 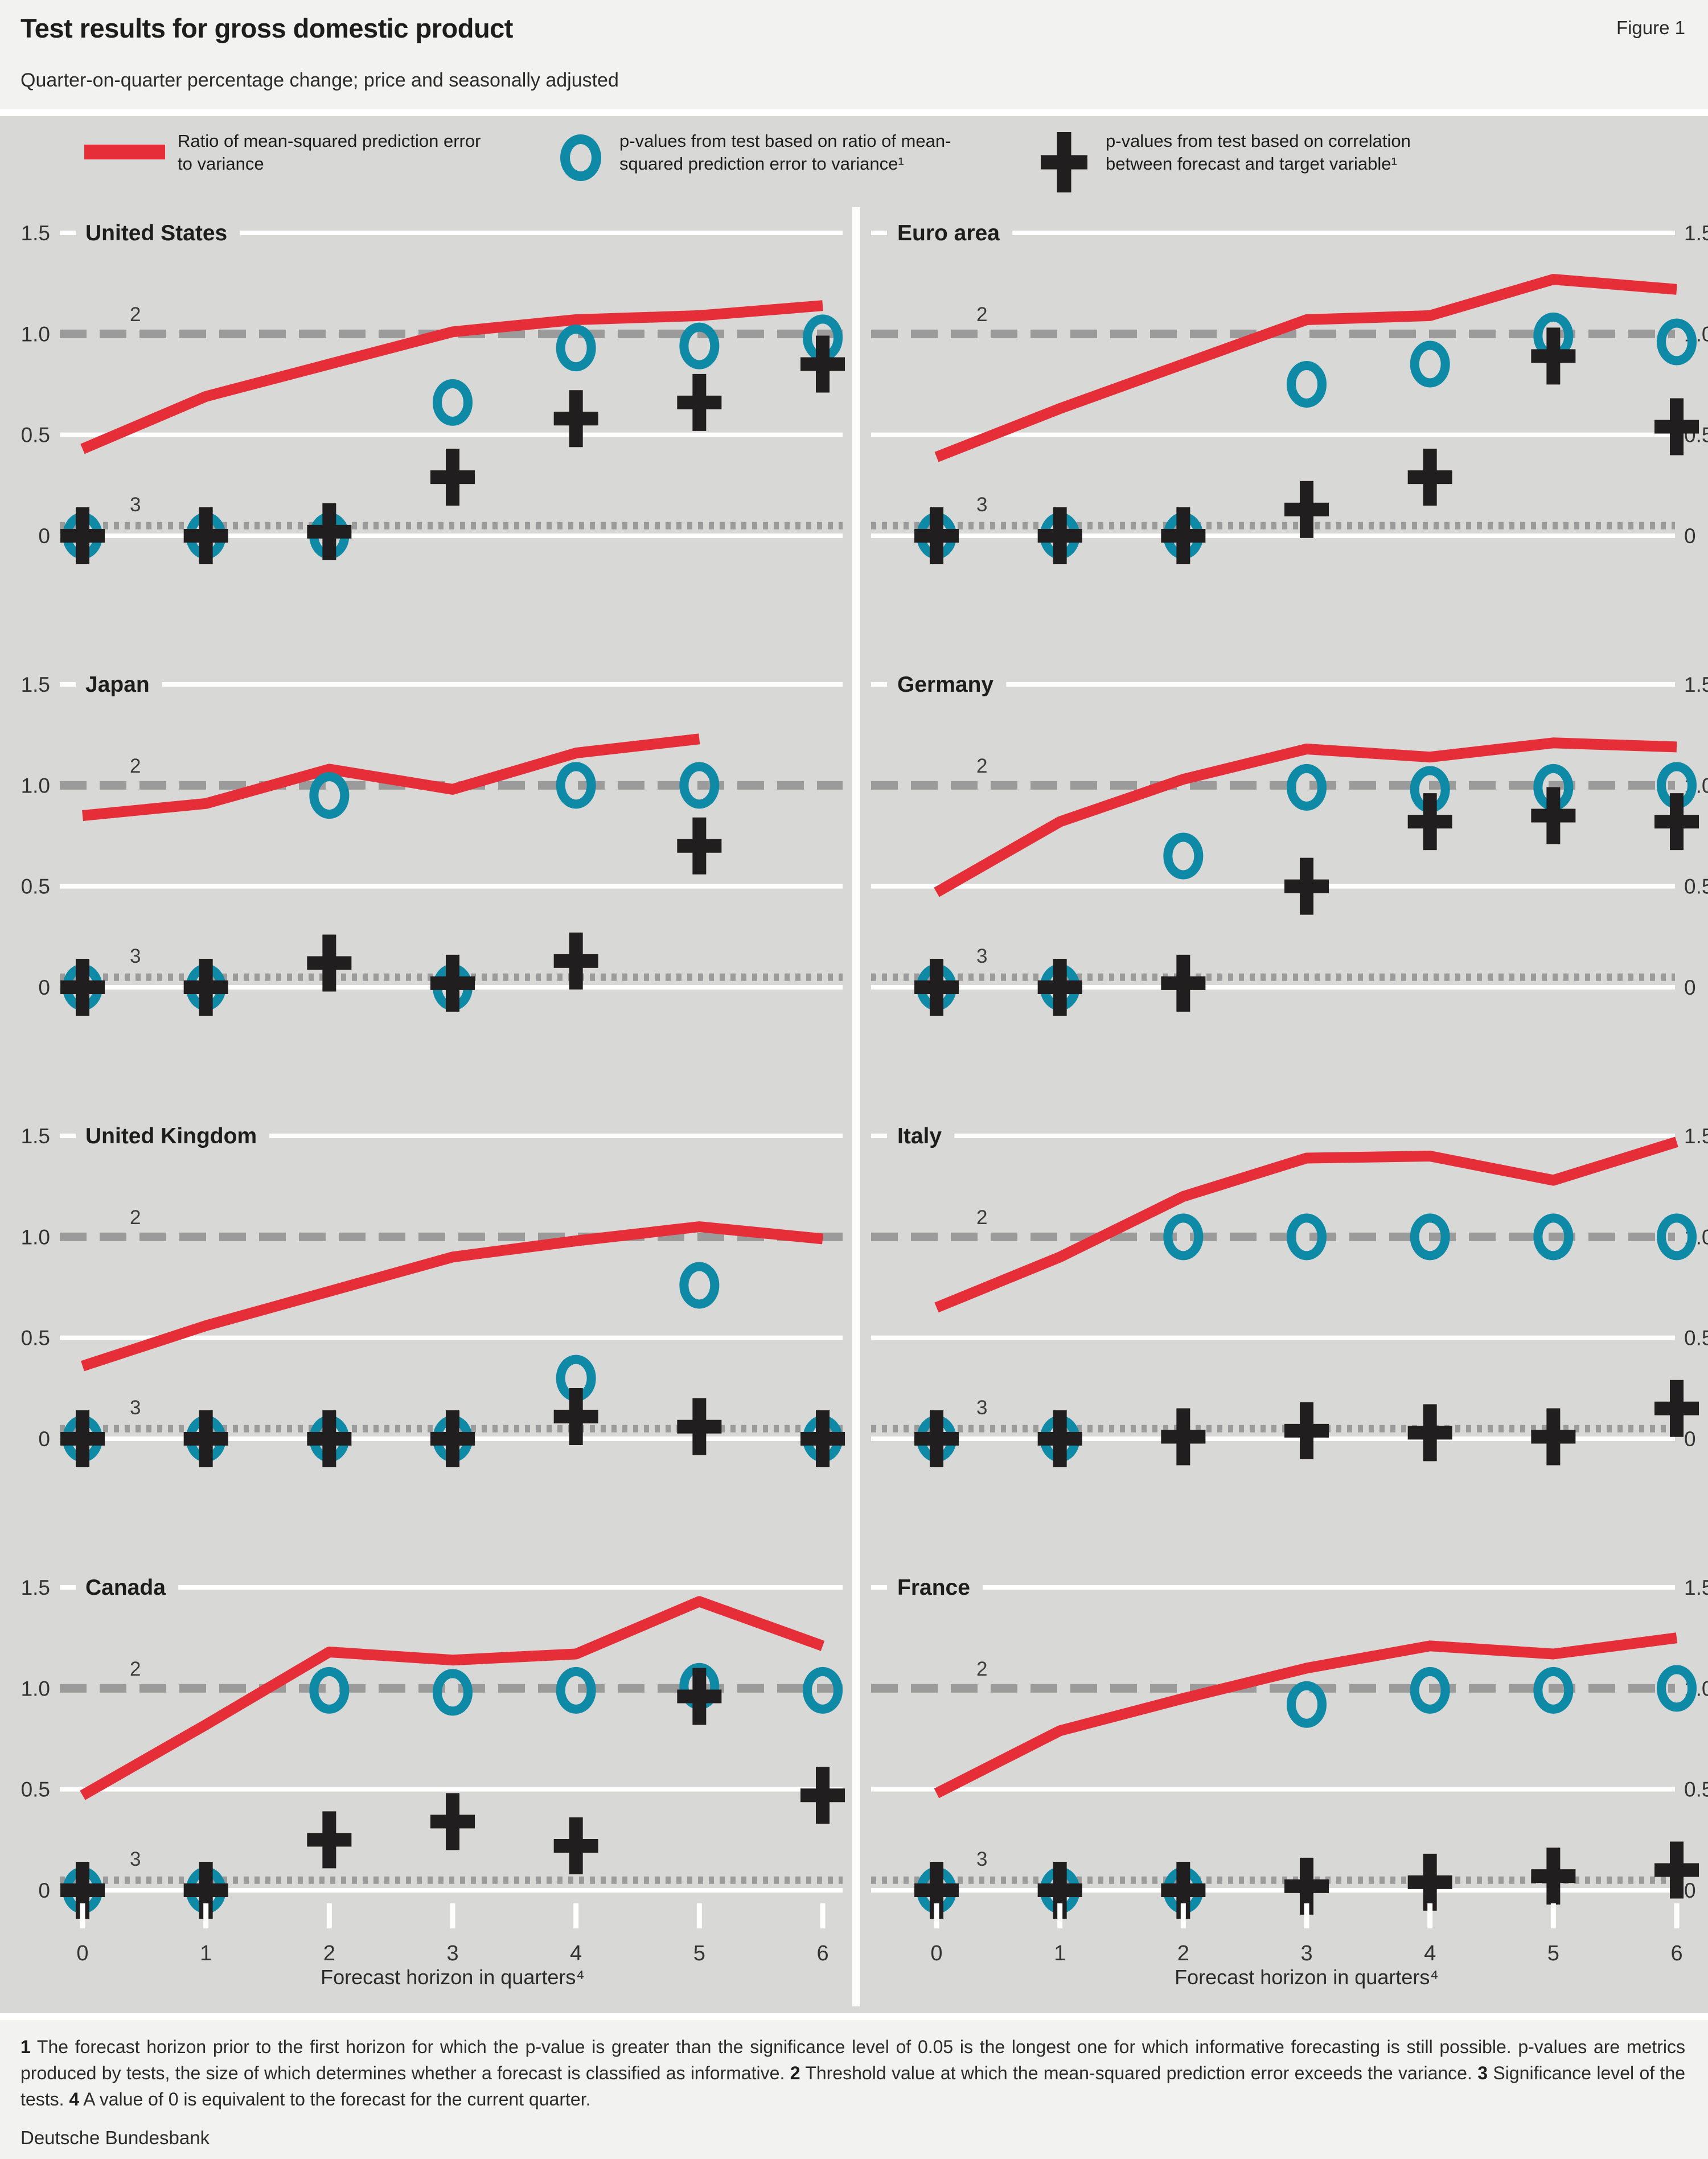 What do you see at coordinates (117, 684) in the screenshot?
I see `panel-title: Japan` at bounding box center [117, 684].